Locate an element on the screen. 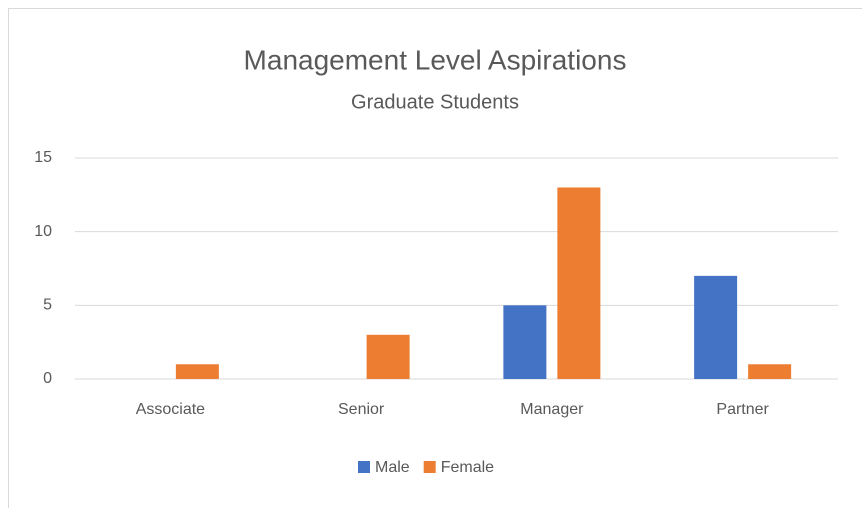 The image size is (862, 508). y-tick-label: 15 is located at coordinates (43, 157).